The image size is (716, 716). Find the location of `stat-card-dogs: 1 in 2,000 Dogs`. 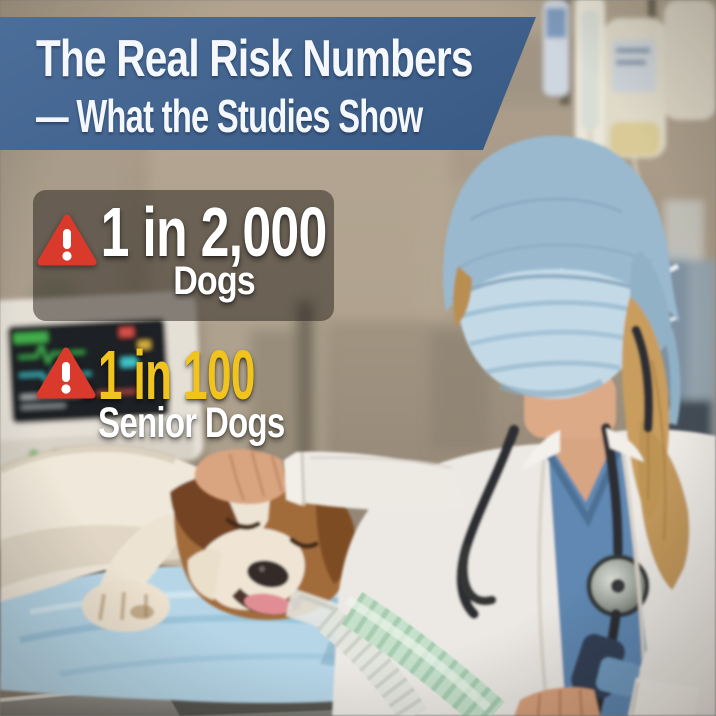

stat-card-dogs: 1 in 2,000 Dogs is located at coordinates (183, 255).